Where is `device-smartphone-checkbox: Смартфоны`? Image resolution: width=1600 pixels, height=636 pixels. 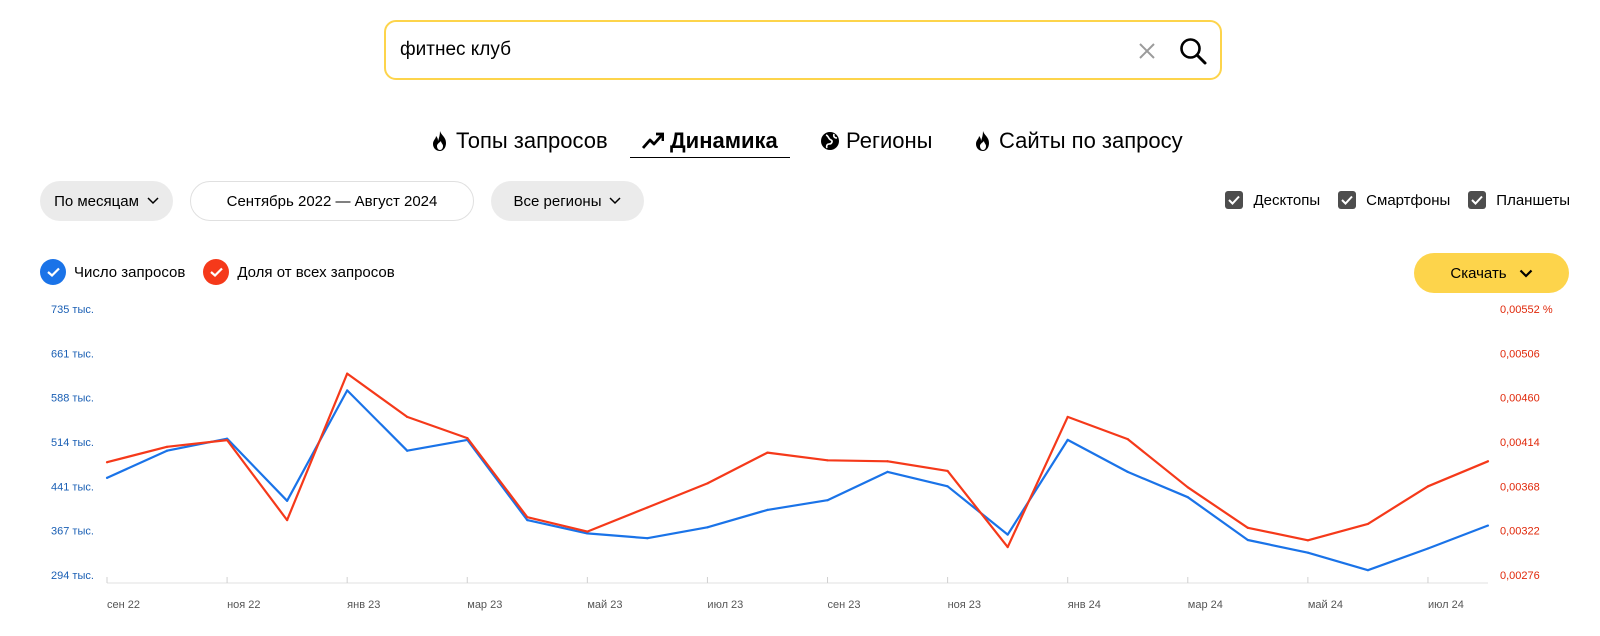
device-smartphone-checkbox: Смартфоны is located at coordinates (1394, 200).